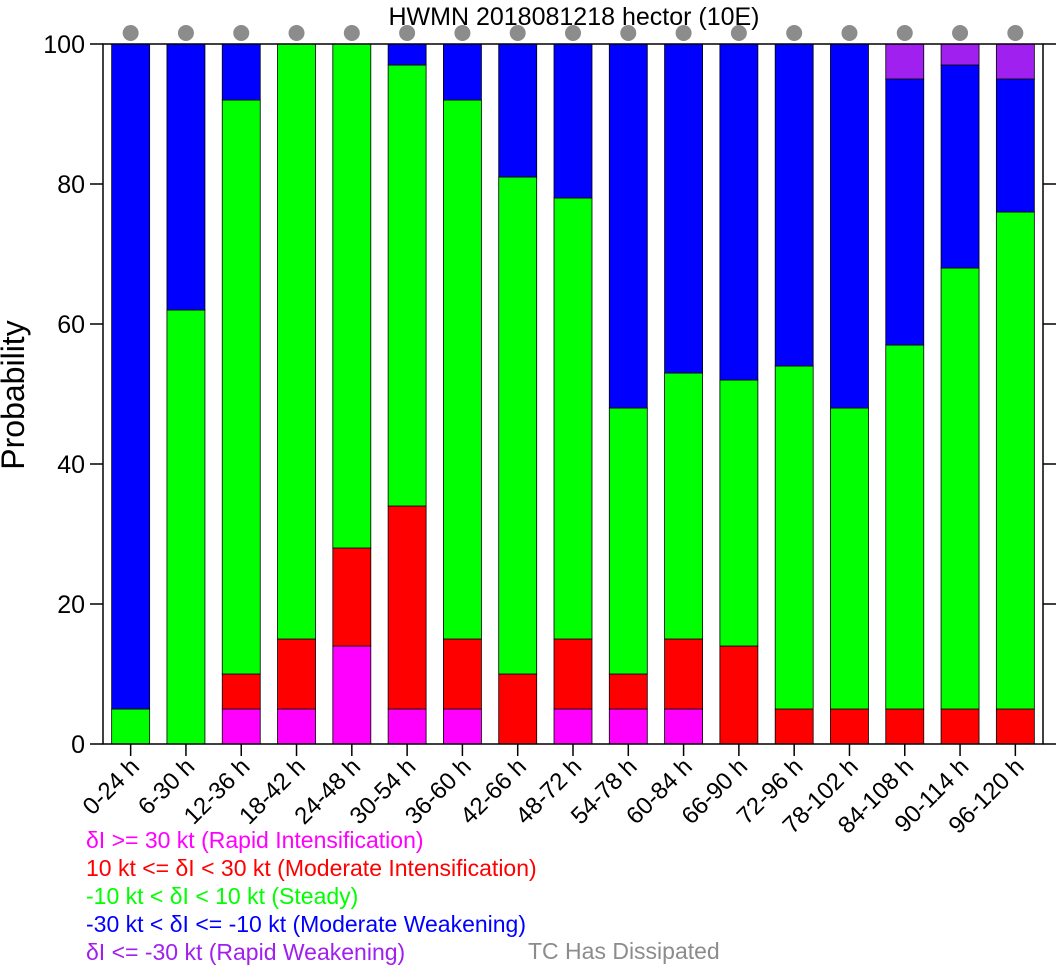 The width and height of the screenshot is (1057, 968). Describe the element at coordinates (960, 488) in the screenshot. I see `bar-steady-90-114-h` at that location.